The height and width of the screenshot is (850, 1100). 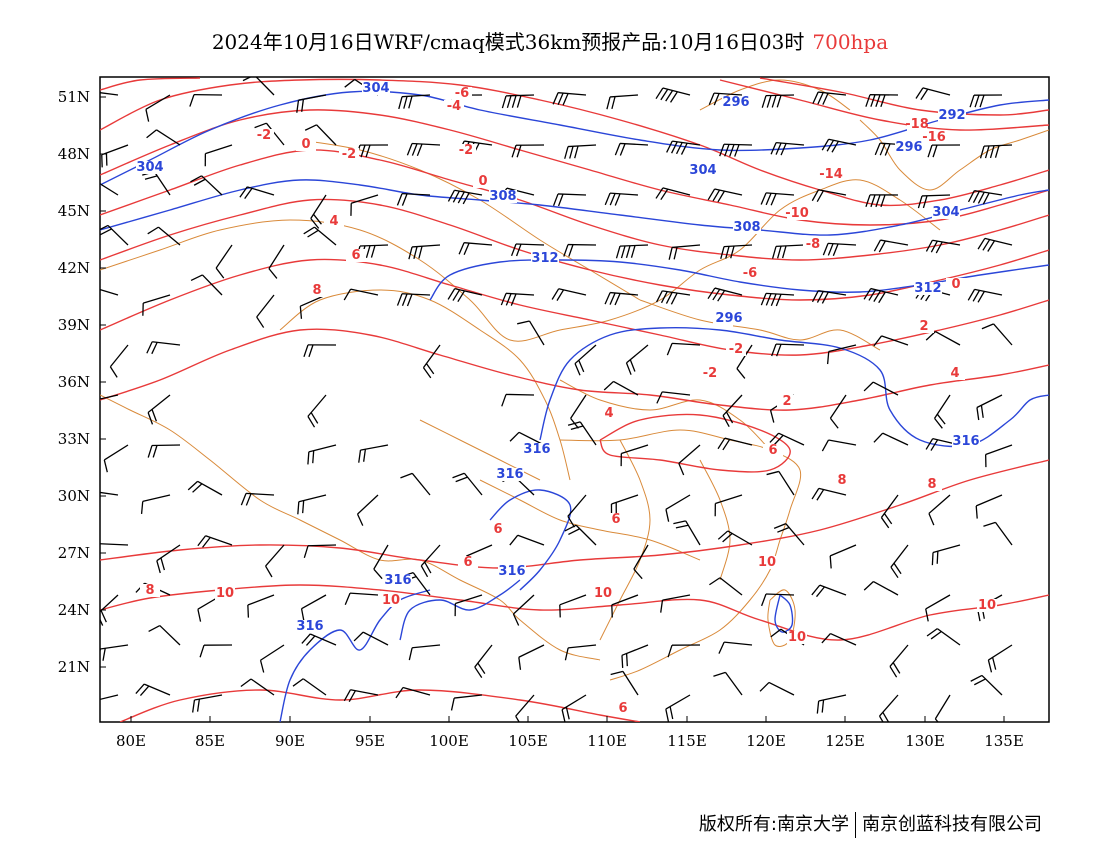 What do you see at coordinates (131, 741) in the screenshot?
I see `lon-label: 80E` at bounding box center [131, 741].